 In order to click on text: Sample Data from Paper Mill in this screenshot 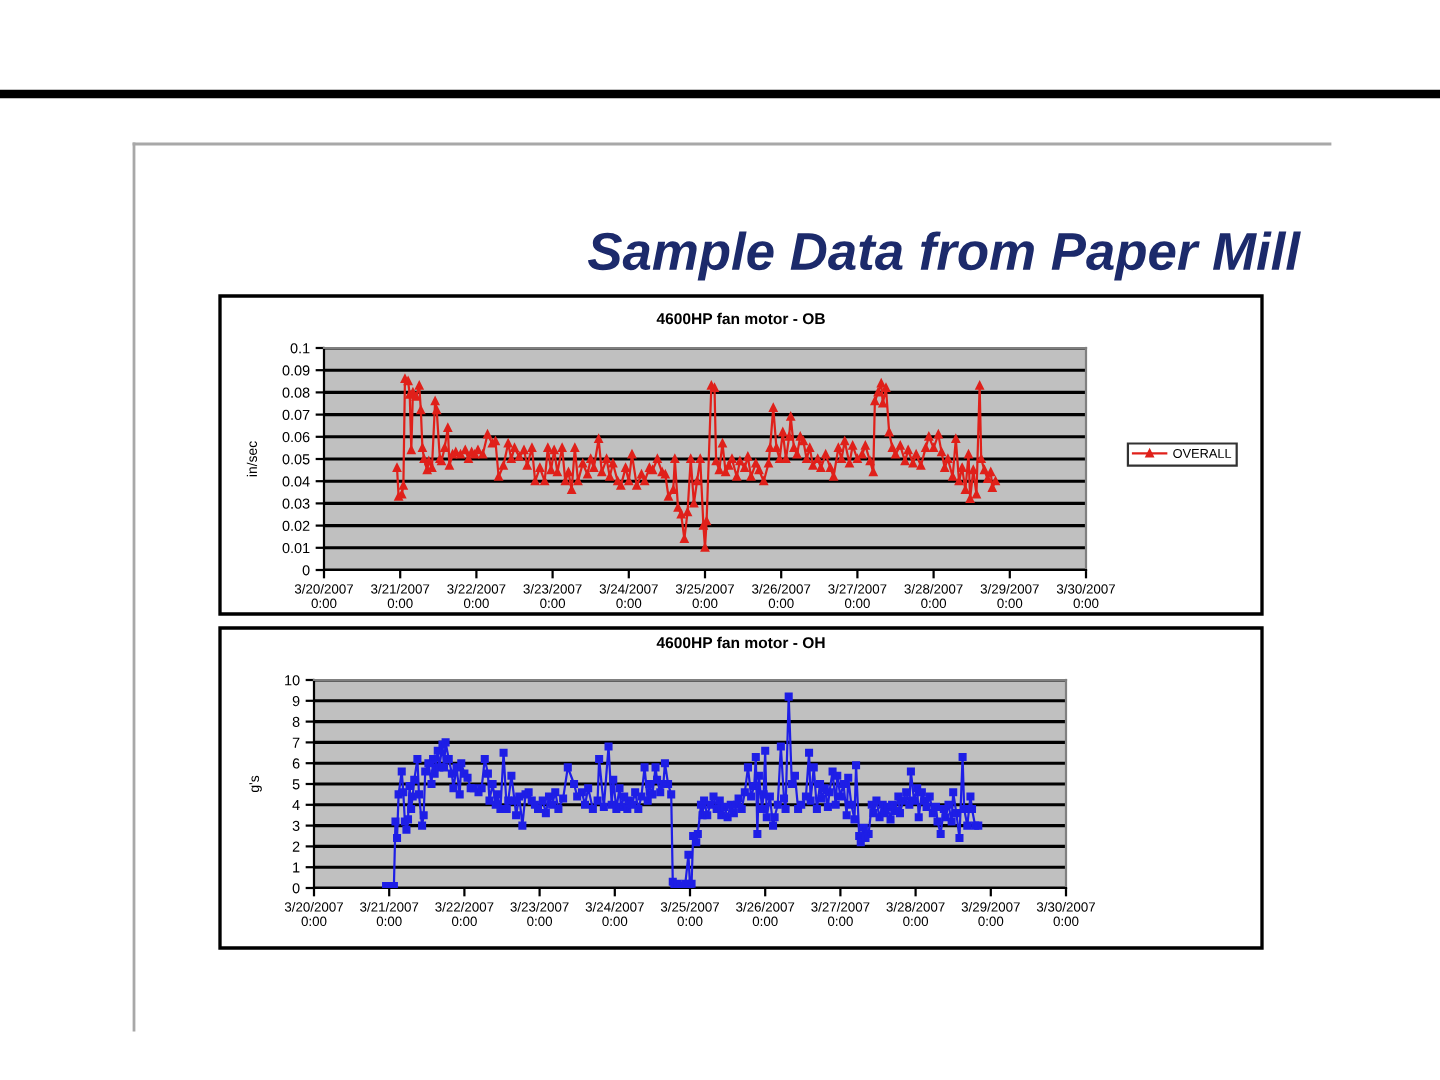, I will do `click(944, 256)`.